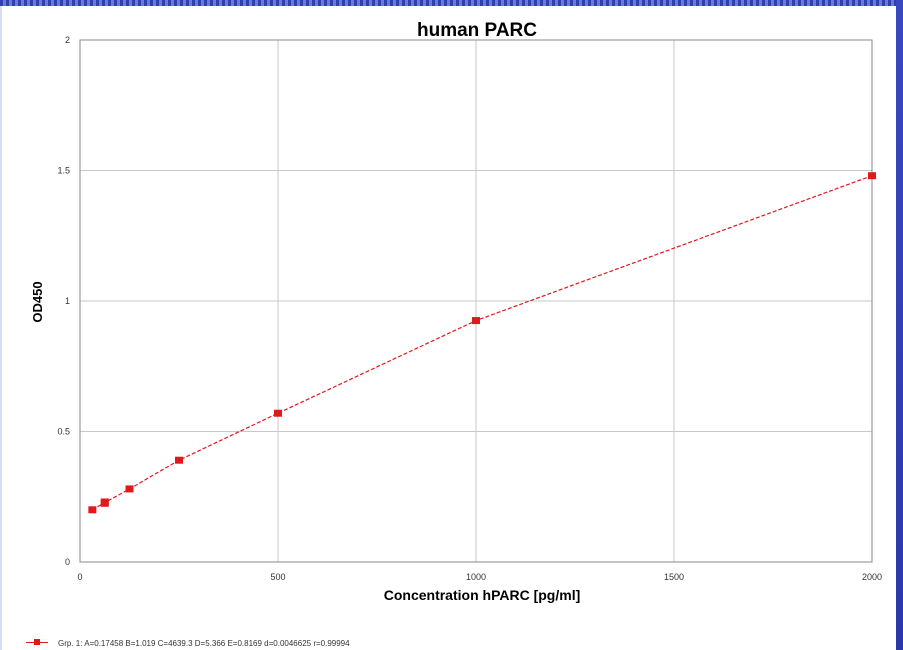 This screenshot has width=903, height=650. I want to click on window-right-border, so click(899, 325).